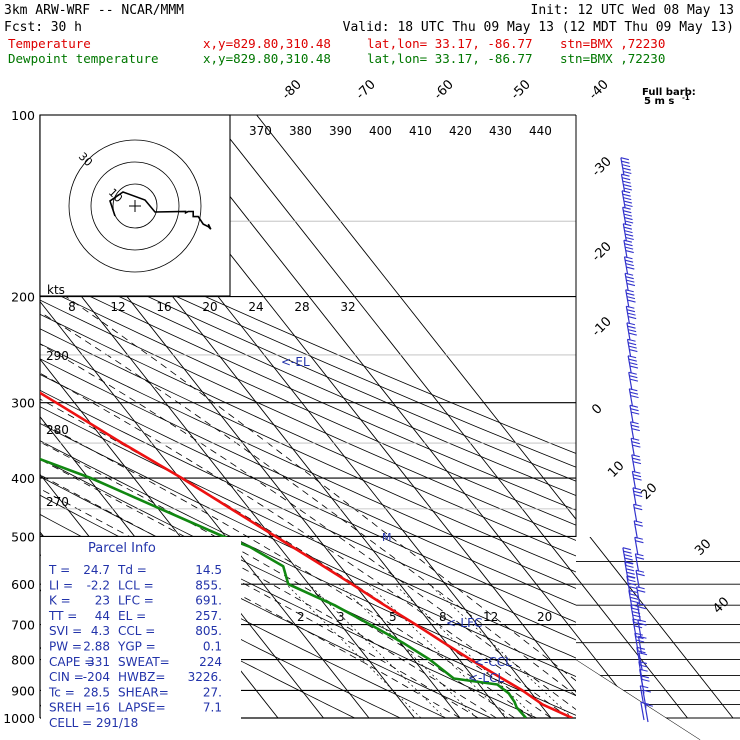 Image resolution: width=740 pixels, height=740 pixels. What do you see at coordinates (366, 90) in the screenshot?
I see `isotherm-label: -70` at bounding box center [366, 90].